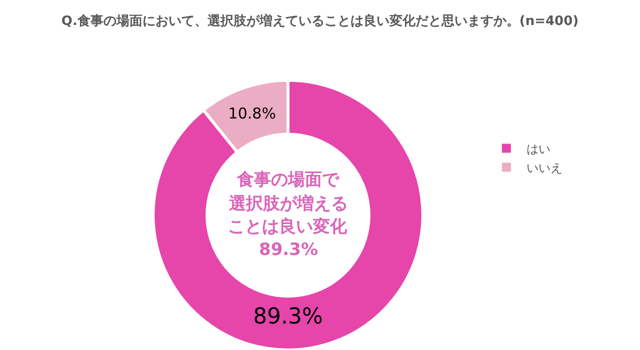 The width and height of the screenshot is (640, 350). I want to click on text: 選択肢が増える, so click(288, 203).